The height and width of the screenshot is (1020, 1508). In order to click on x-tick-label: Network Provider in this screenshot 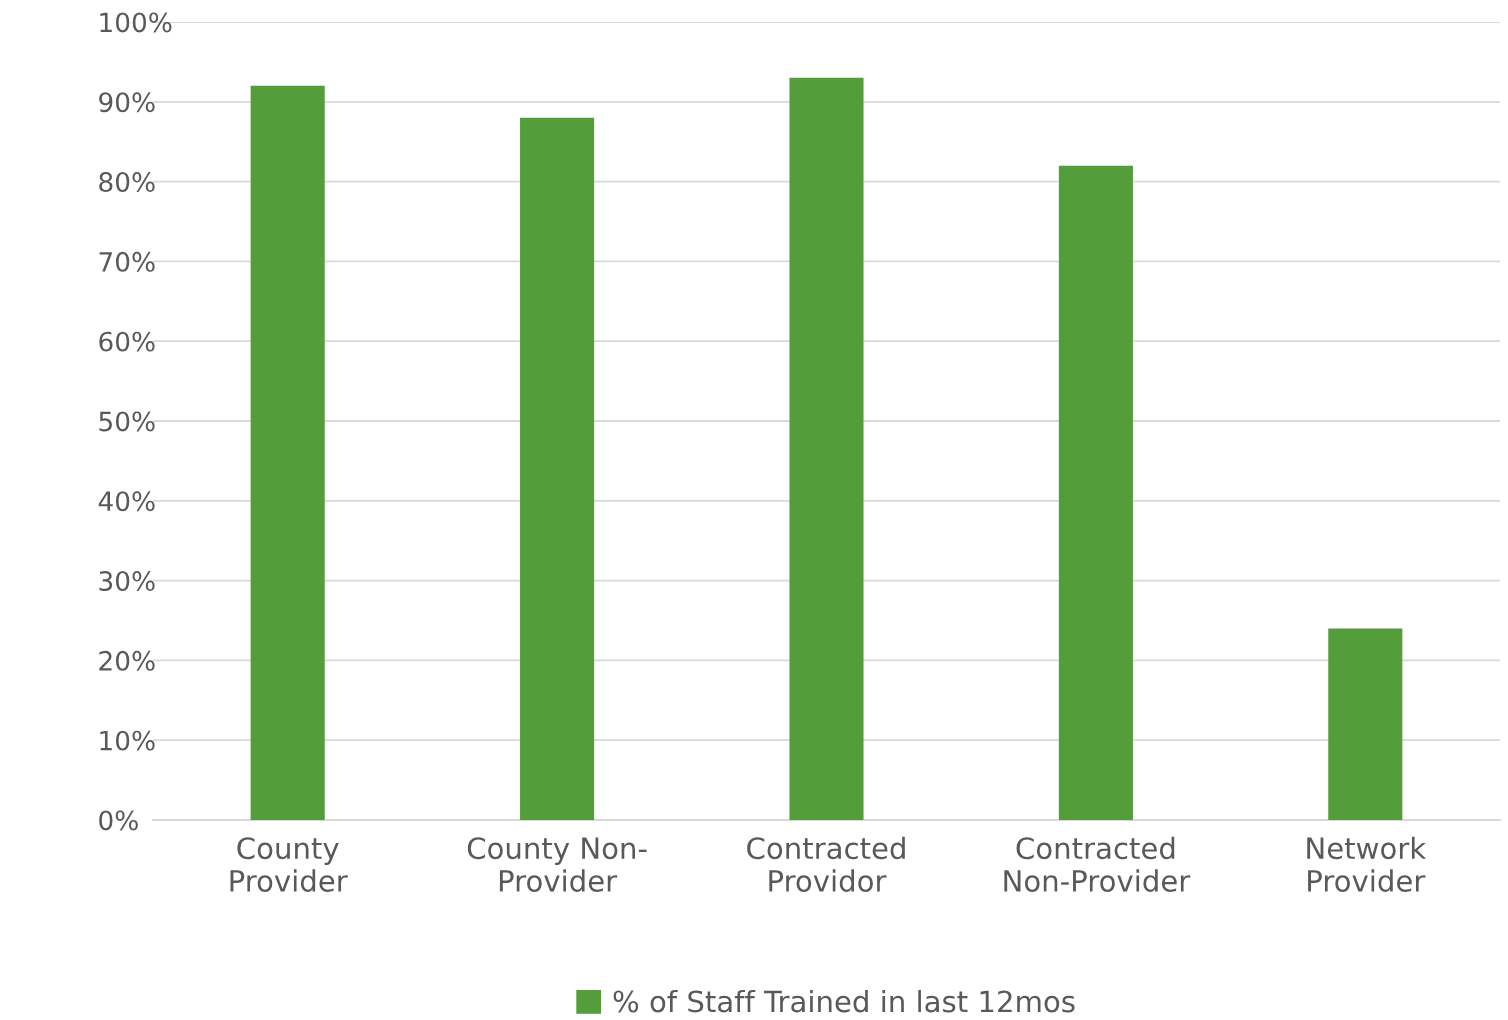, I will do `click(1367, 864)`.